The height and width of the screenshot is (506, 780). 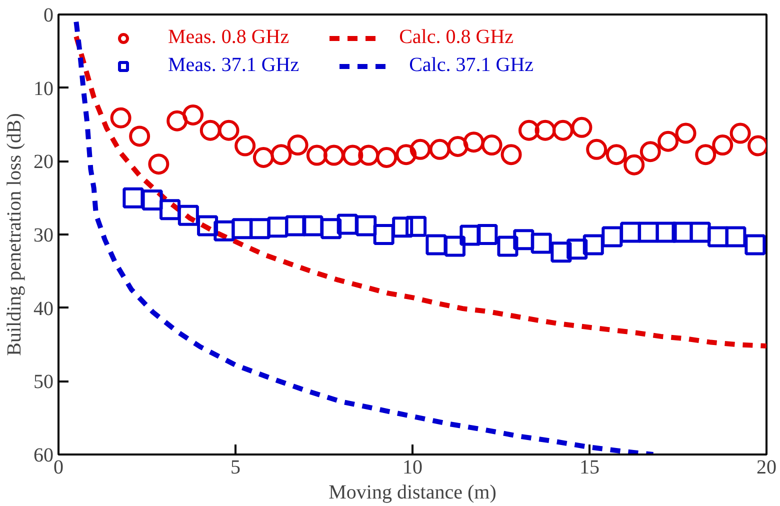 What do you see at coordinates (766, 467) in the screenshot?
I see `x-tick-label: 20` at bounding box center [766, 467].